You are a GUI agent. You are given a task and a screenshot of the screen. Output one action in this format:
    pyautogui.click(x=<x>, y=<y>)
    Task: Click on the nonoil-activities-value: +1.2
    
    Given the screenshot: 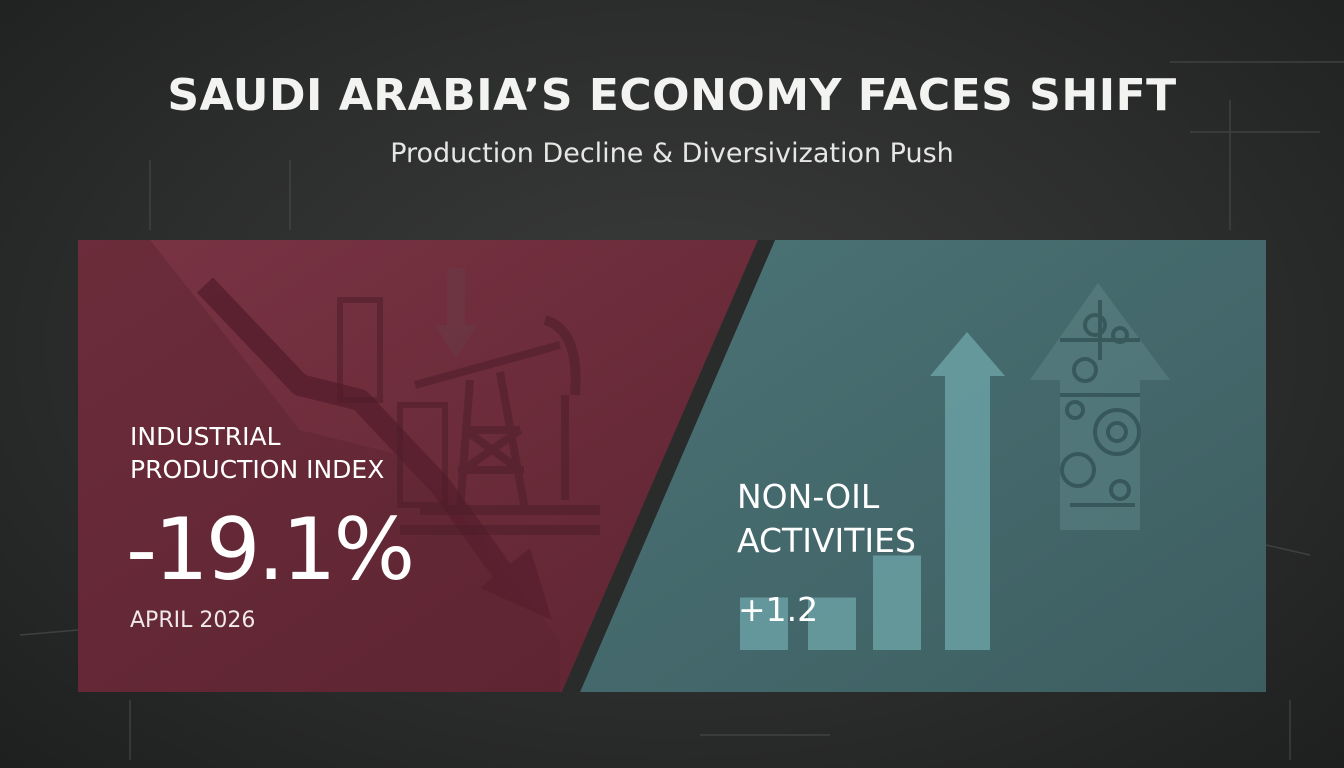 What is the action you would take?
    pyautogui.click(x=778, y=609)
    